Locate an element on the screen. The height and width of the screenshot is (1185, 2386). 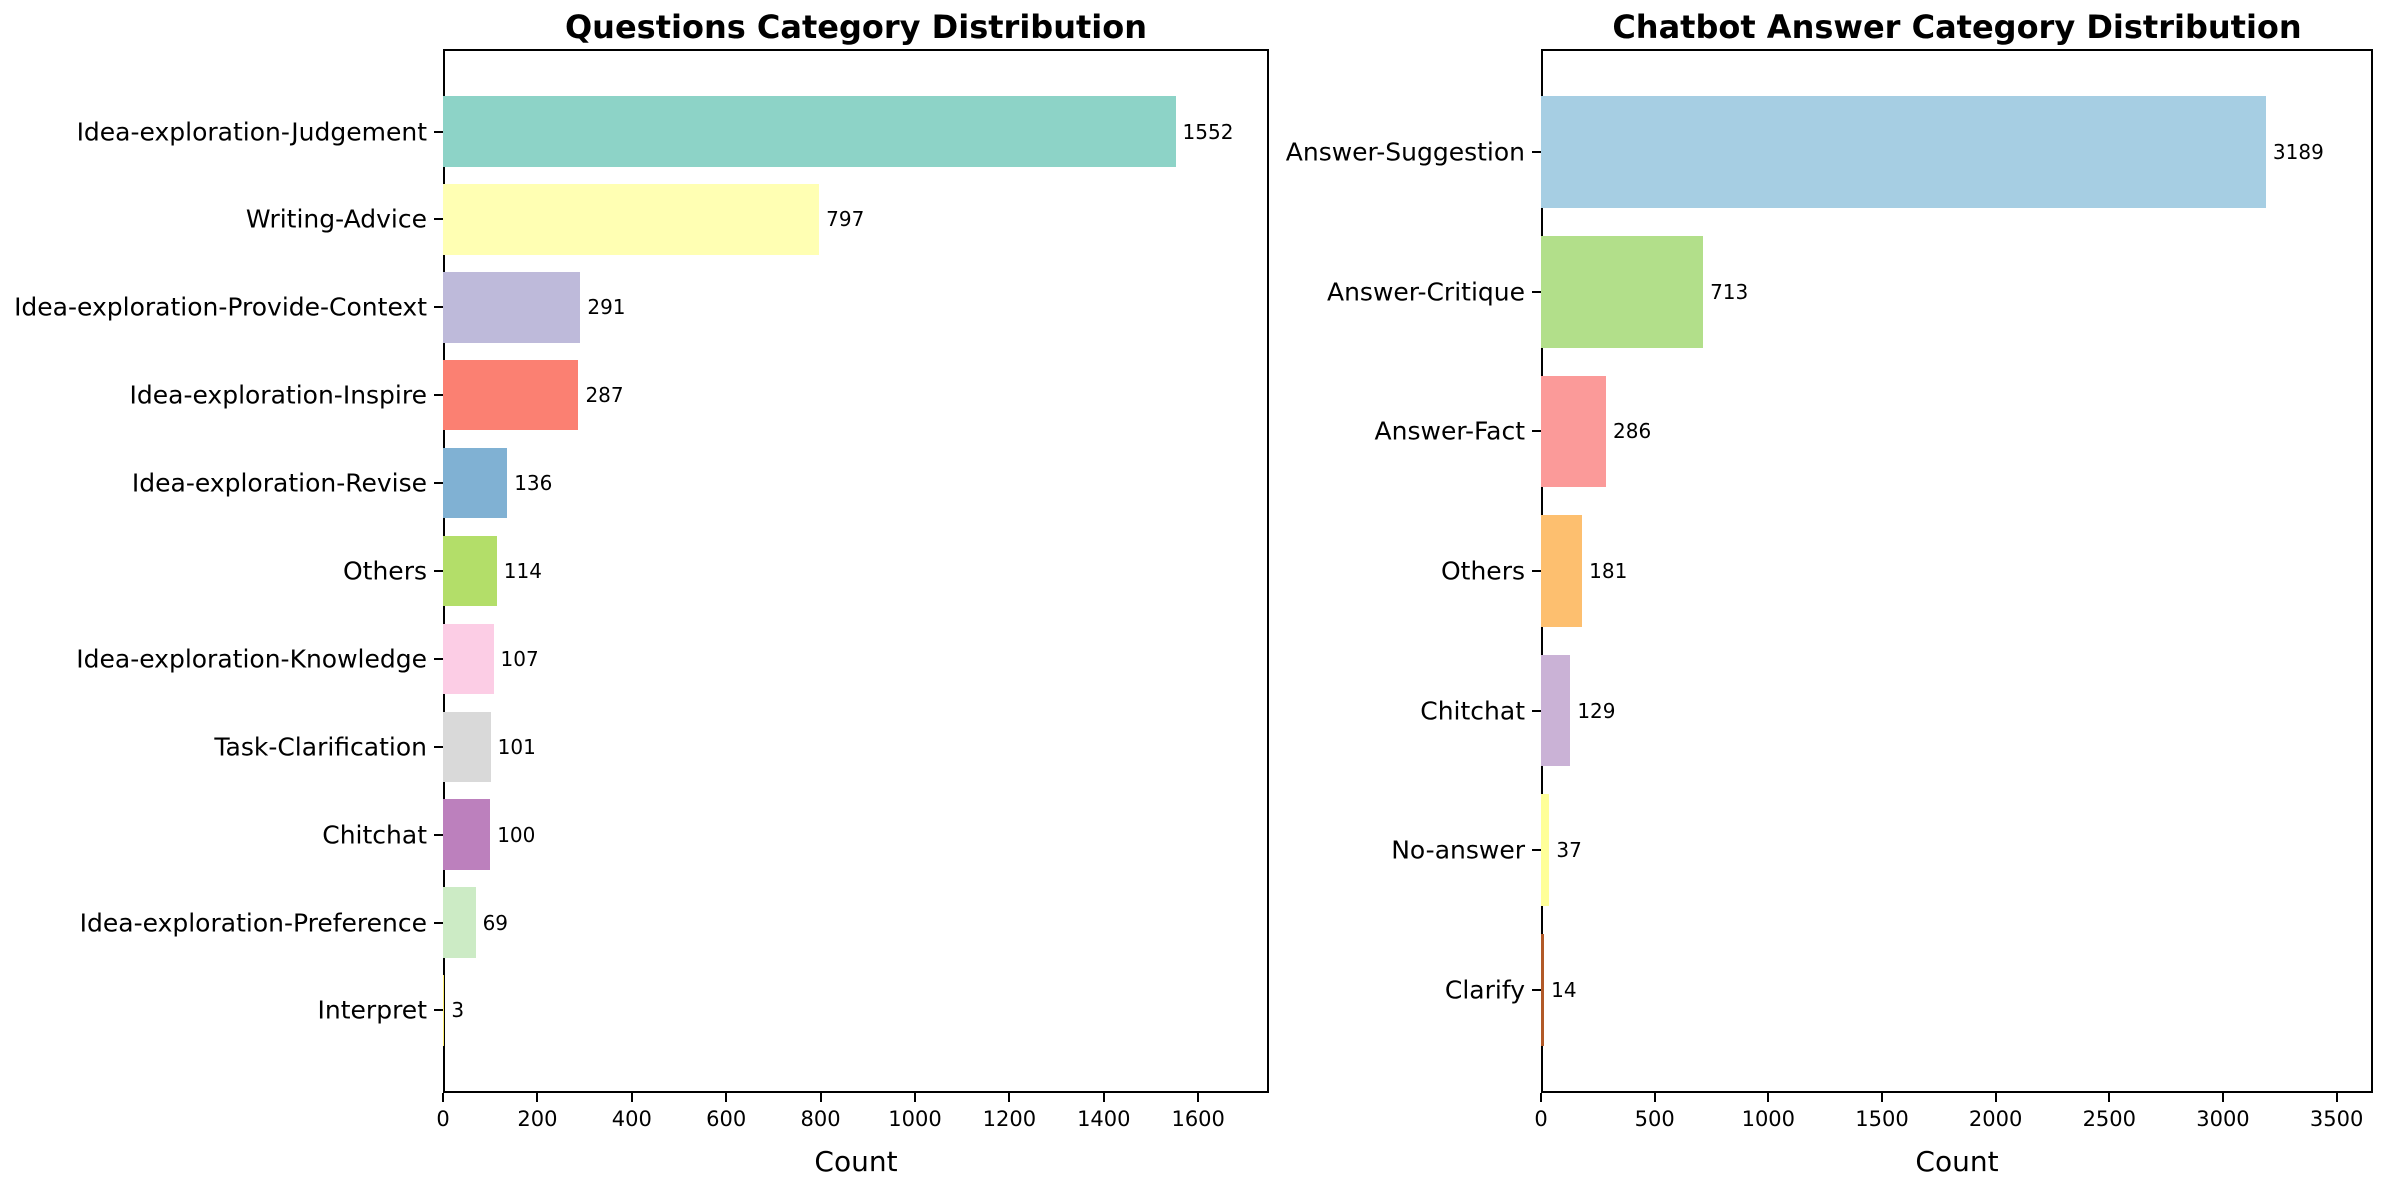
x-tick-label: 2000 is located at coordinates (1995, 1119).